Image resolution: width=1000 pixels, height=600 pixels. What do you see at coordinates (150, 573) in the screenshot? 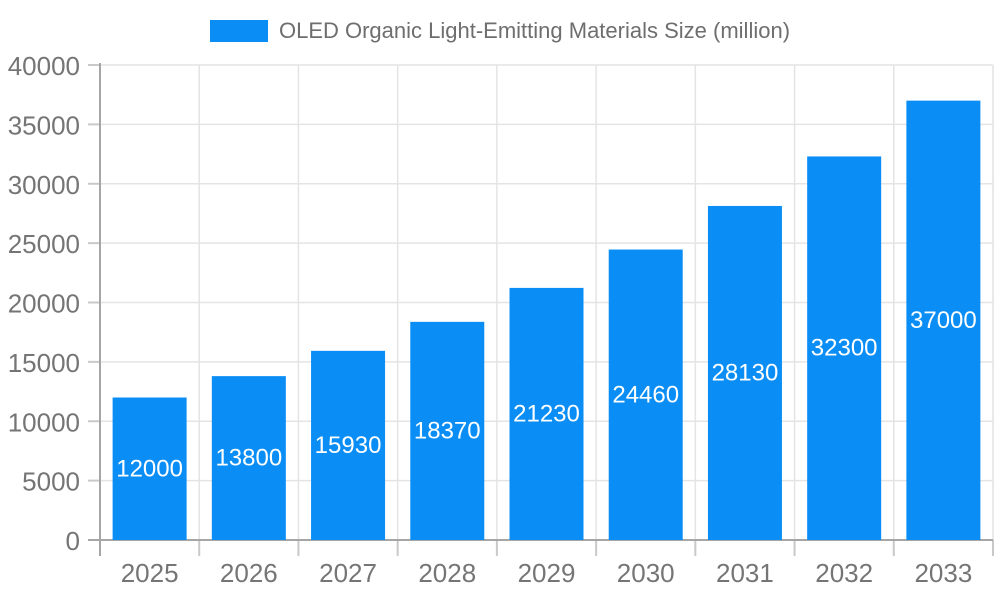
I see `x-axis-tick-label: 2025` at bounding box center [150, 573].